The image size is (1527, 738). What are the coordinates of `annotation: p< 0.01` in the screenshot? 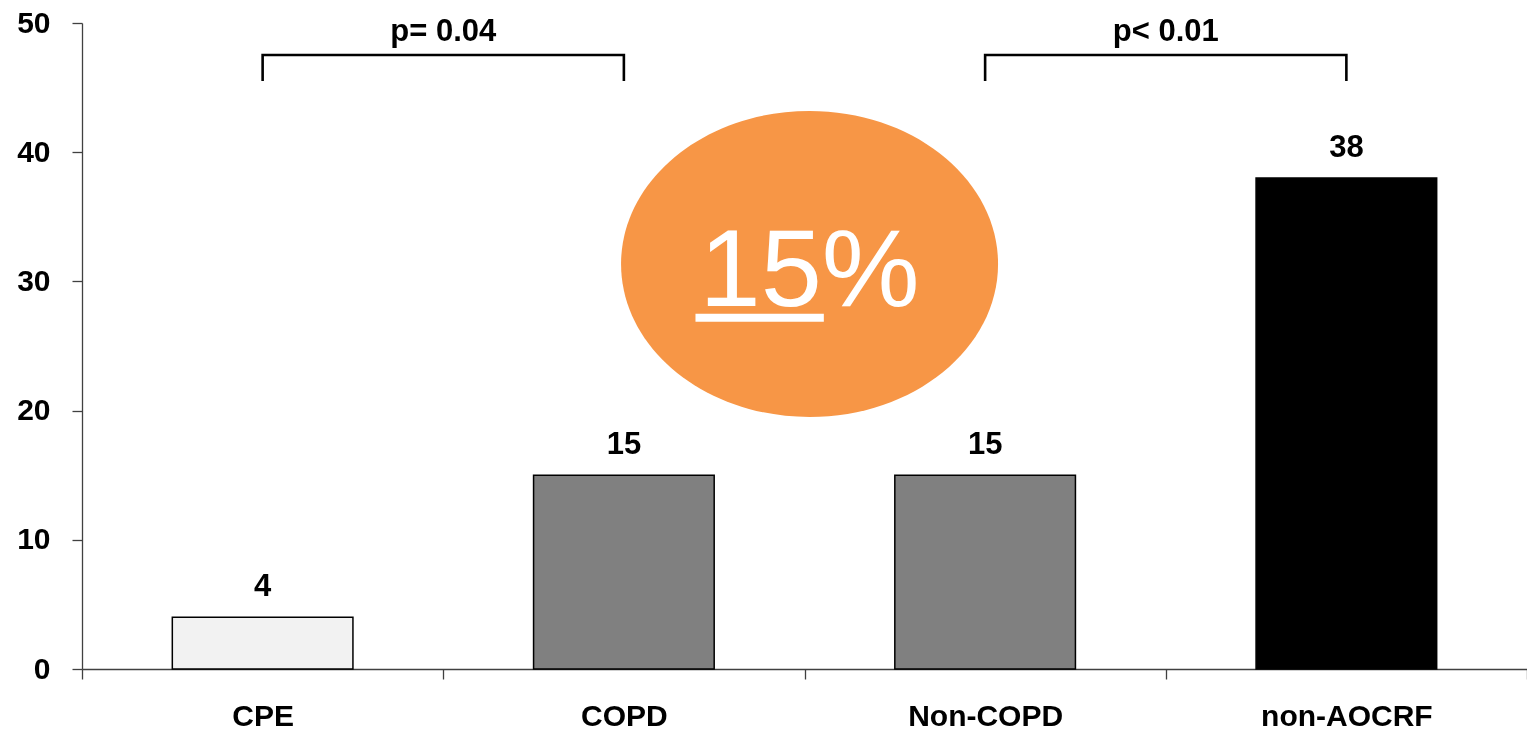 It's located at (1165, 30).